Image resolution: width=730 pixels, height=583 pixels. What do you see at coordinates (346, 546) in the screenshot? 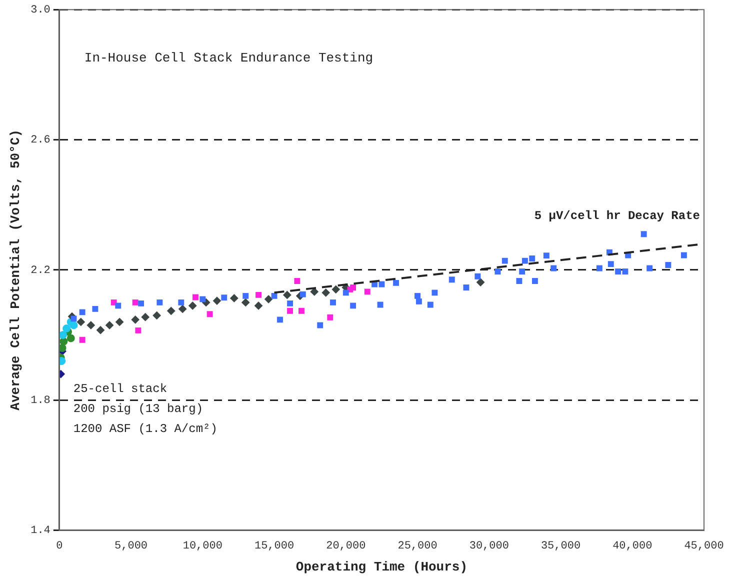
I see `x-tick-label: 20,000` at bounding box center [346, 546].